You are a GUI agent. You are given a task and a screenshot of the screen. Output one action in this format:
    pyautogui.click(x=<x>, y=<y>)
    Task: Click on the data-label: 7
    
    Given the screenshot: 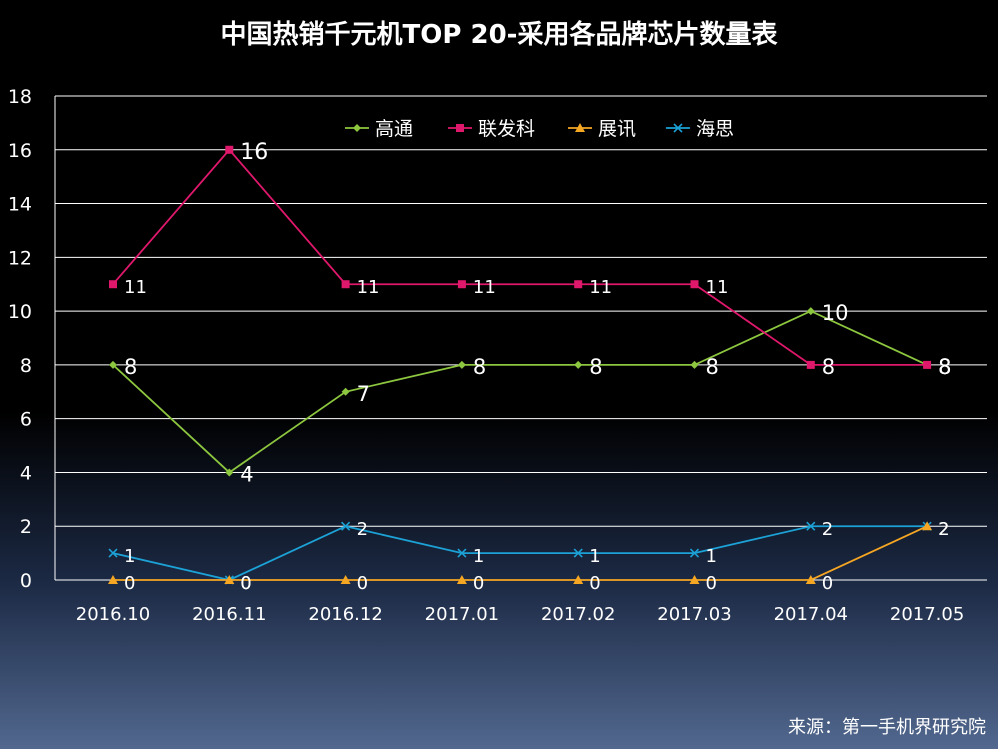 What is the action you would take?
    pyautogui.click(x=363, y=394)
    